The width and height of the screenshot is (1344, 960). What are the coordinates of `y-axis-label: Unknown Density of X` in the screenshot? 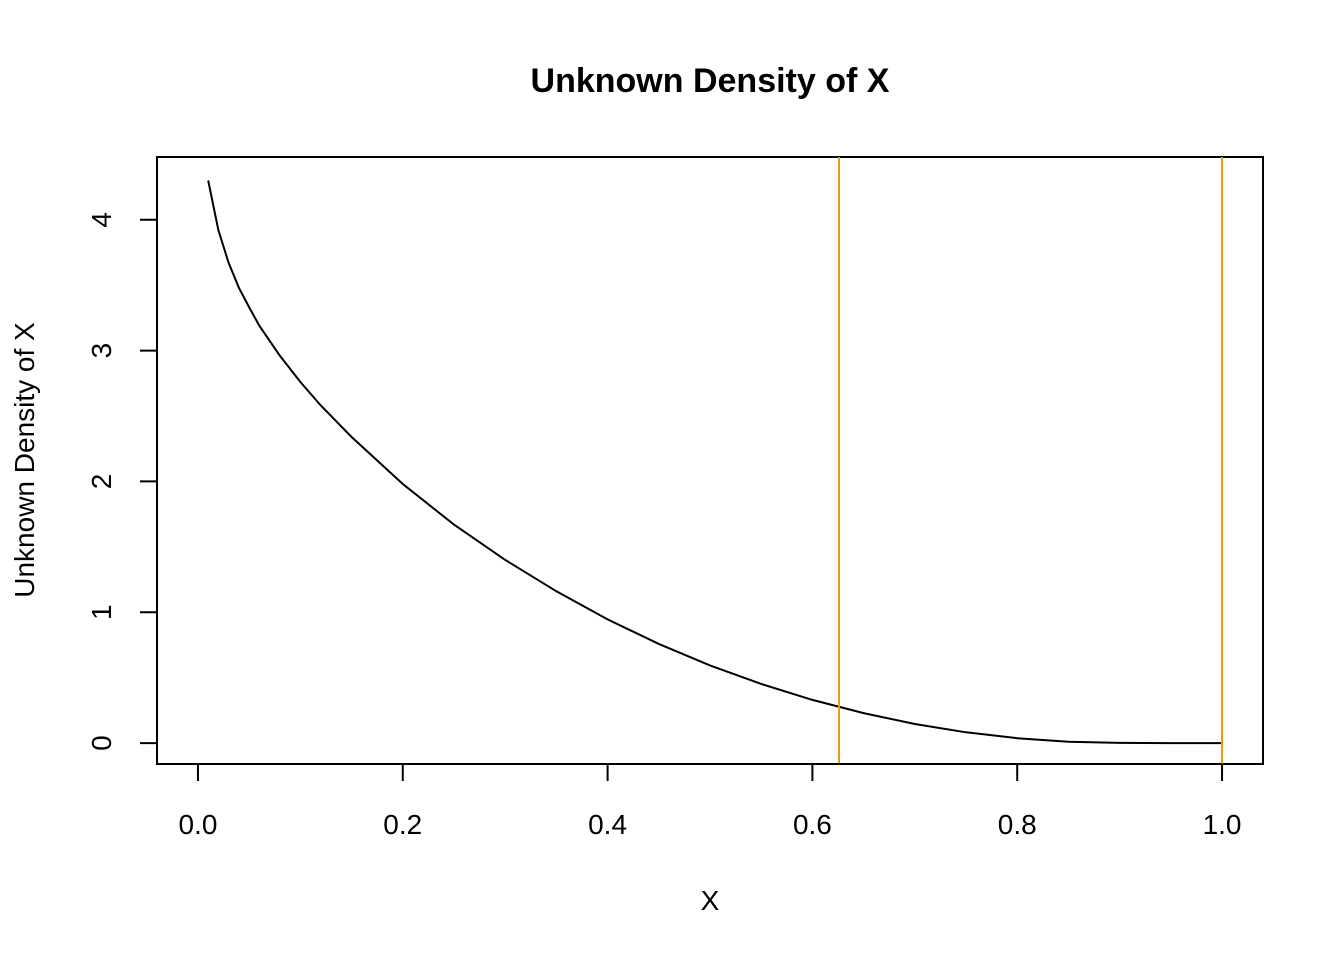 It's located at (24, 460).